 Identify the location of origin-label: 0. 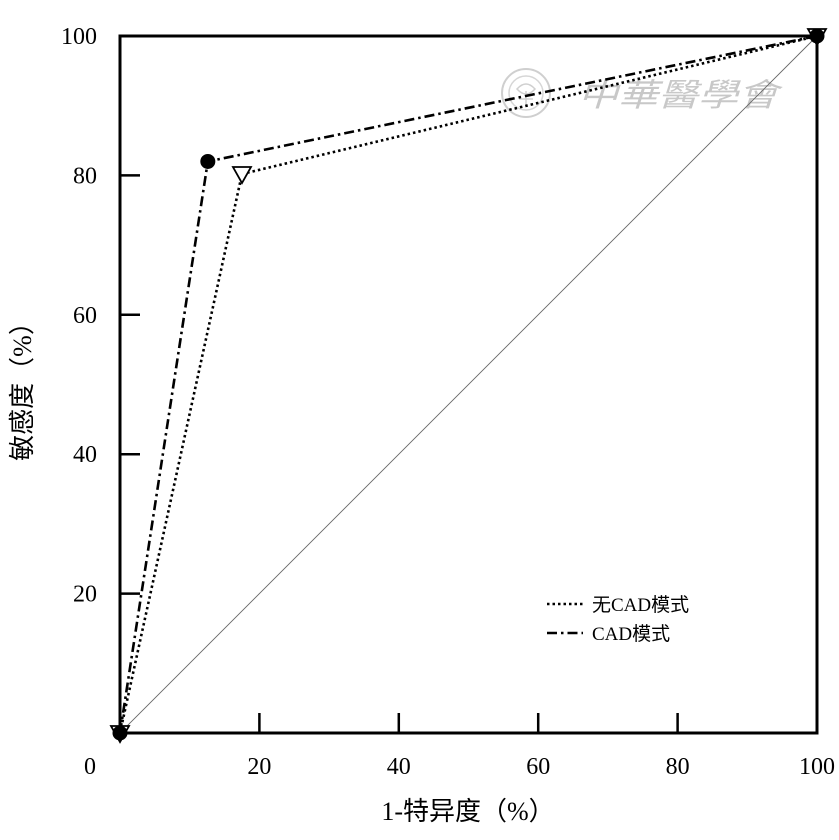
(90, 767).